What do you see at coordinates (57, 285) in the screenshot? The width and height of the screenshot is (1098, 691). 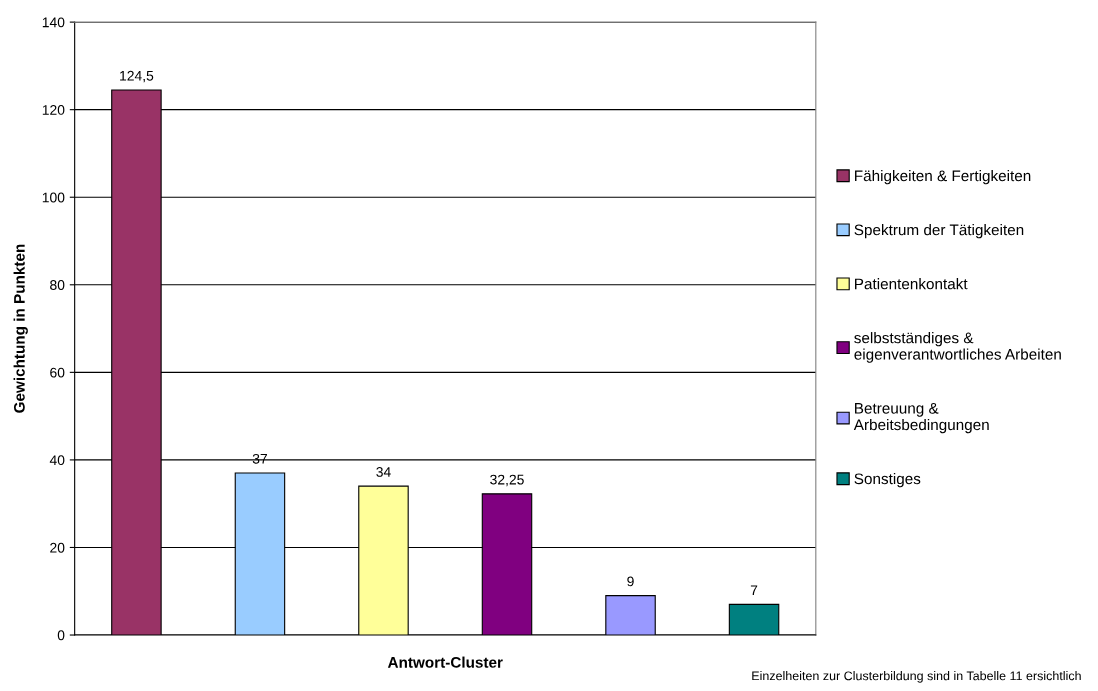 I see `y-tick-label: 80` at bounding box center [57, 285].